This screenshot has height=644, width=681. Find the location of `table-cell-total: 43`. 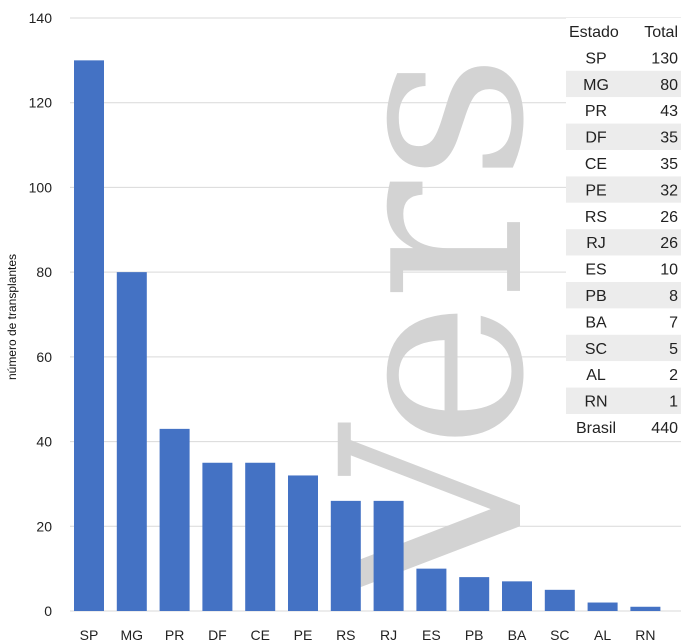

table-cell-total: 43 is located at coordinates (669, 111).